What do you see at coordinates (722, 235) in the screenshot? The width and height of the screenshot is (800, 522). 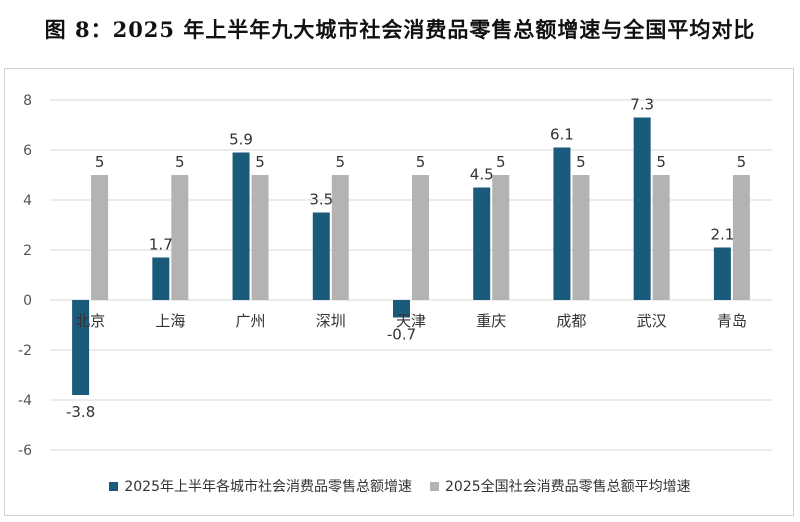 I see `data-label-city: 2.1` at bounding box center [722, 235].